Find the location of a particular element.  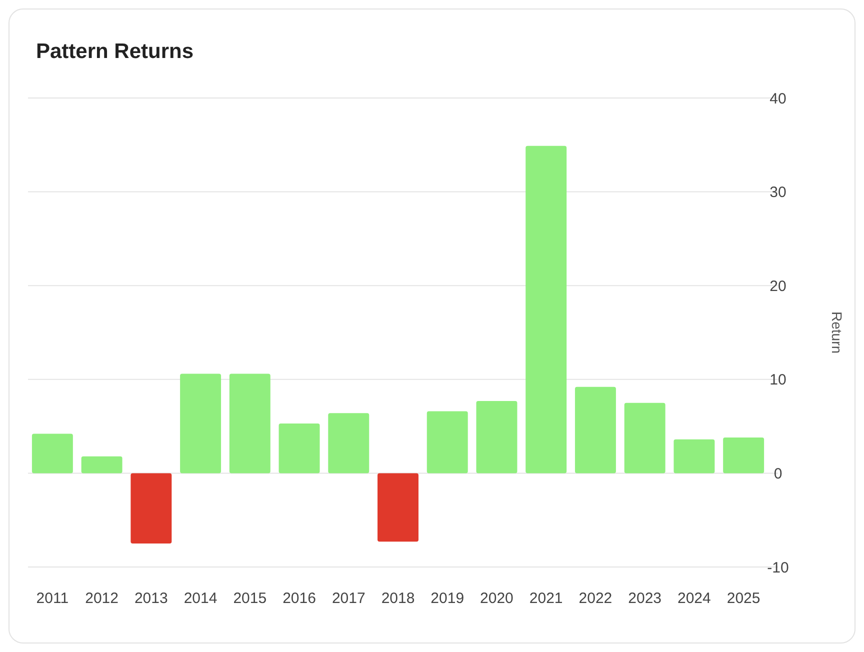

x-tick-label: 2012 is located at coordinates (101, 598).